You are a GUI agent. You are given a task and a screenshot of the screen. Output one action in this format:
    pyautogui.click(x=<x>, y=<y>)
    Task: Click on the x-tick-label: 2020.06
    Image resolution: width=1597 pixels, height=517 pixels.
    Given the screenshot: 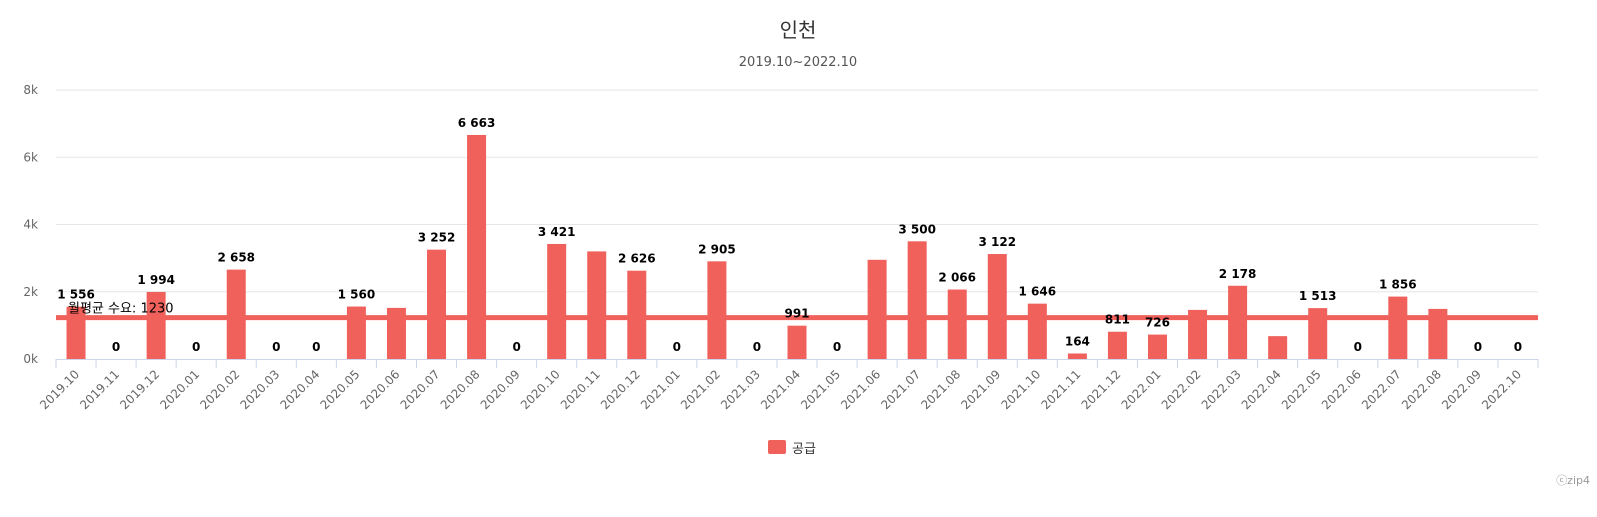 What is the action you would take?
    pyautogui.click(x=380, y=389)
    